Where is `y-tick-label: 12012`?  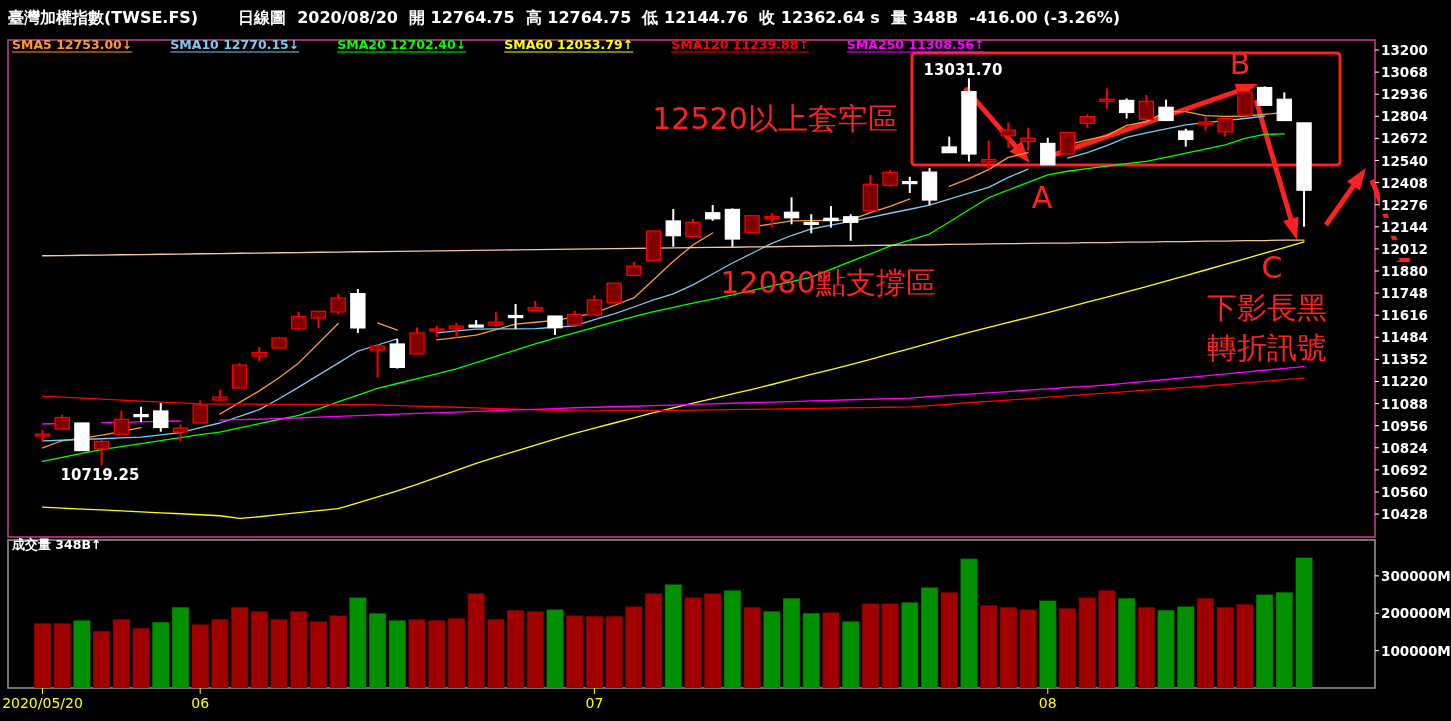 y-tick-label: 12012 is located at coordinates (1404, 248).